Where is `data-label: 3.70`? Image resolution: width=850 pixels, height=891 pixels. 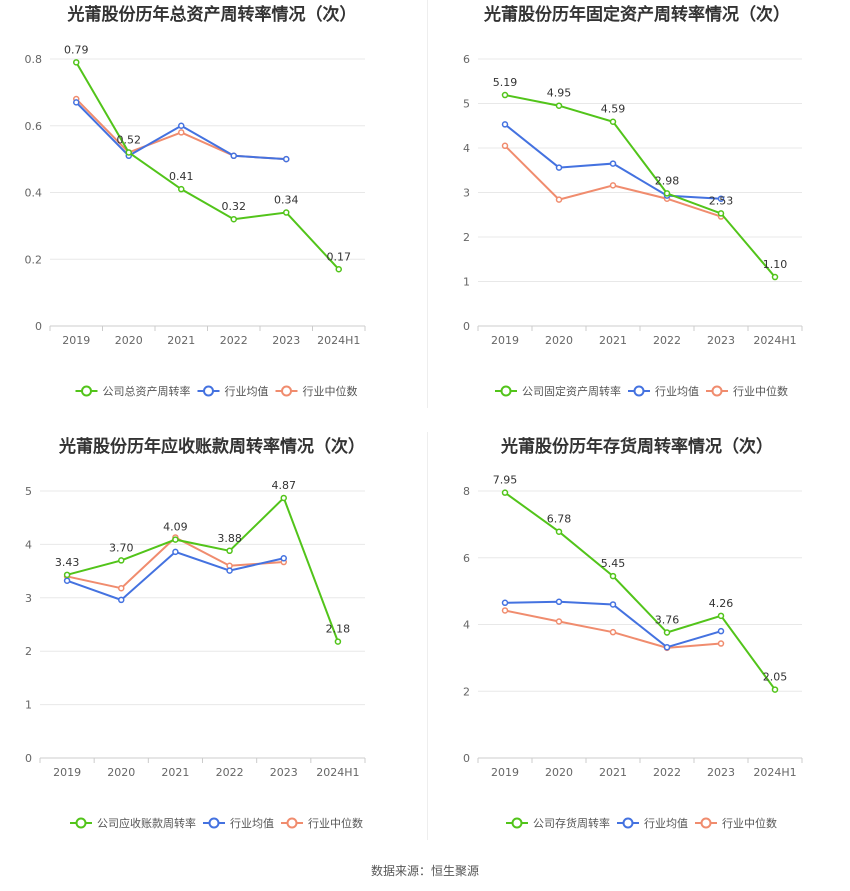
data-label: 3.70 is located at coordinates (121, 547).